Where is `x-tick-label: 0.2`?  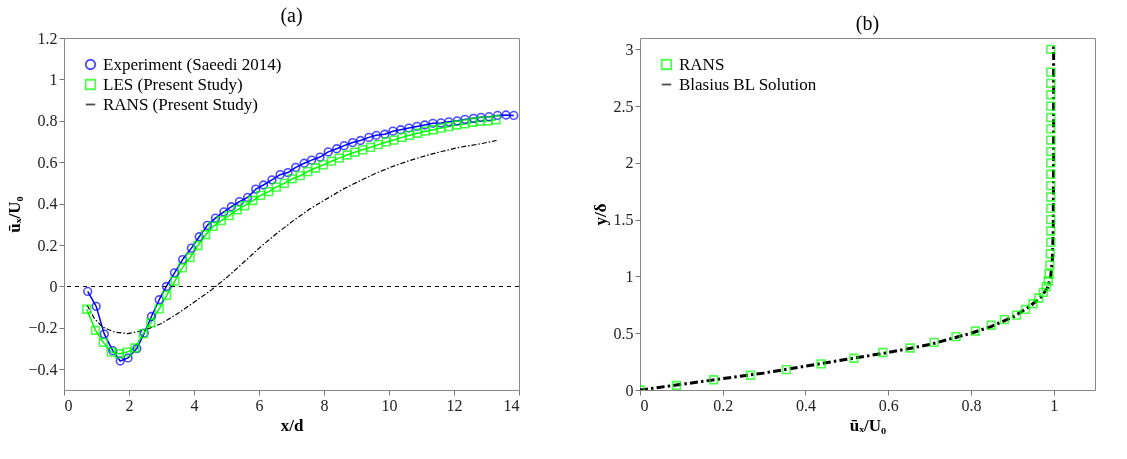
x-tick-label: 0.2 is located at coordinates (723, 405).